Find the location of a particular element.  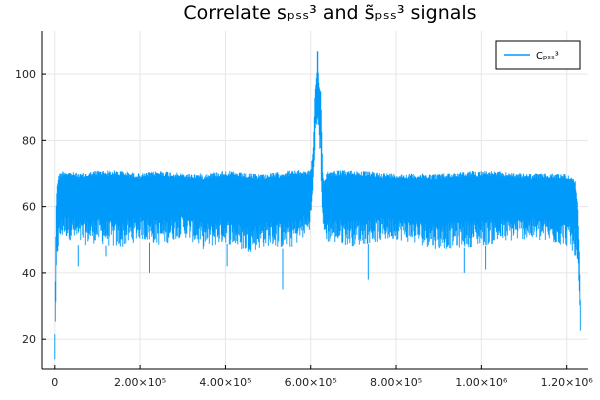

x-tick-label-6: 1.20×10⁶ is located at coordinates (567, 382).